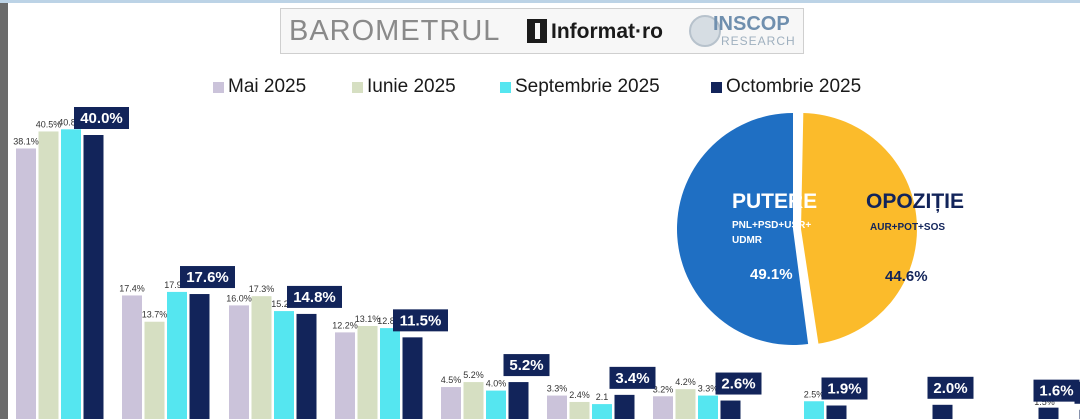  What do you see at coordinates (496, 384) in the screenshot?
I see `value-label-sept-4: 4.0%` at bounding box center [496, 384].